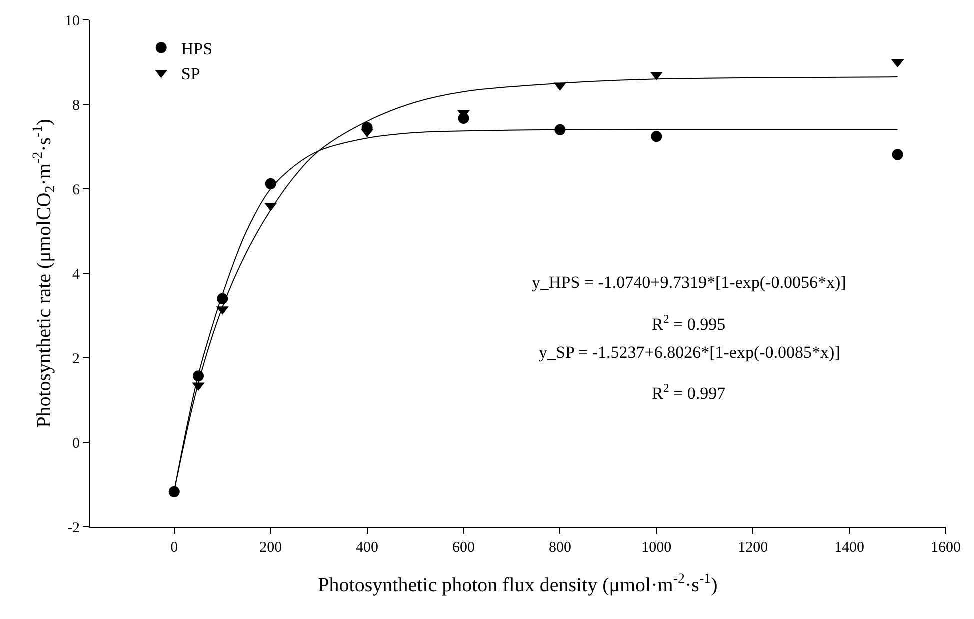 The height and width of the screenshot is (619, 974). I want to click on annotation: R$^{2}$ = 0.997, so click(689, 392).